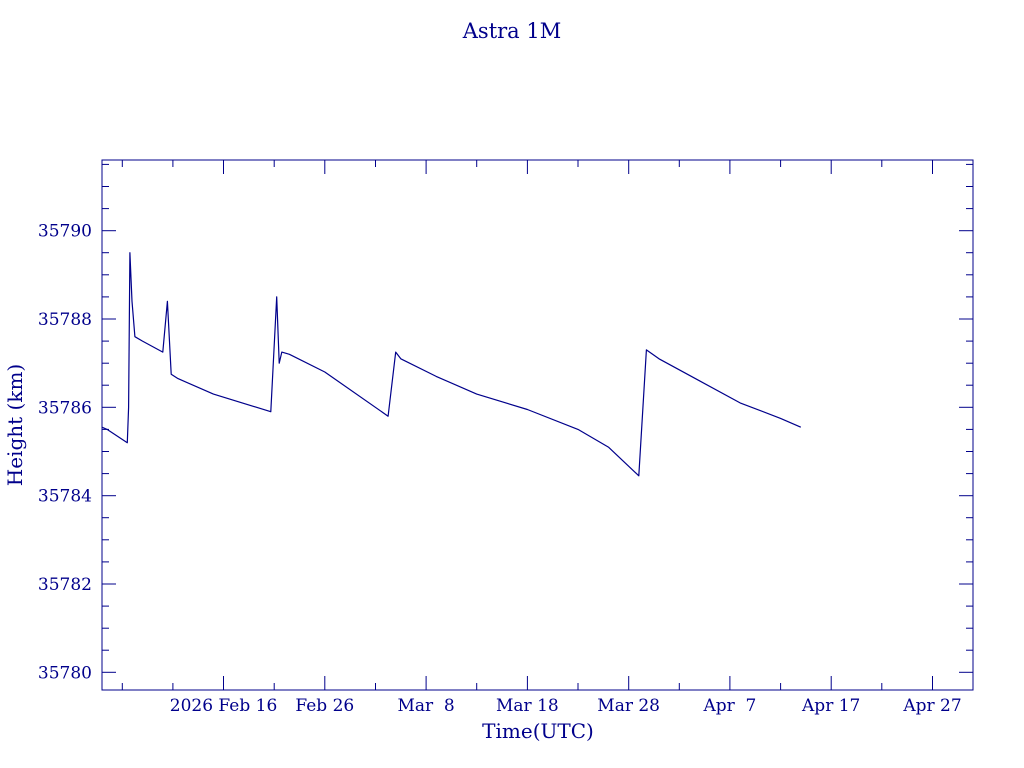  Describe the element at coordinates (65, 232) in the screenshot. I see `y-tick-label: 35790` at that location.